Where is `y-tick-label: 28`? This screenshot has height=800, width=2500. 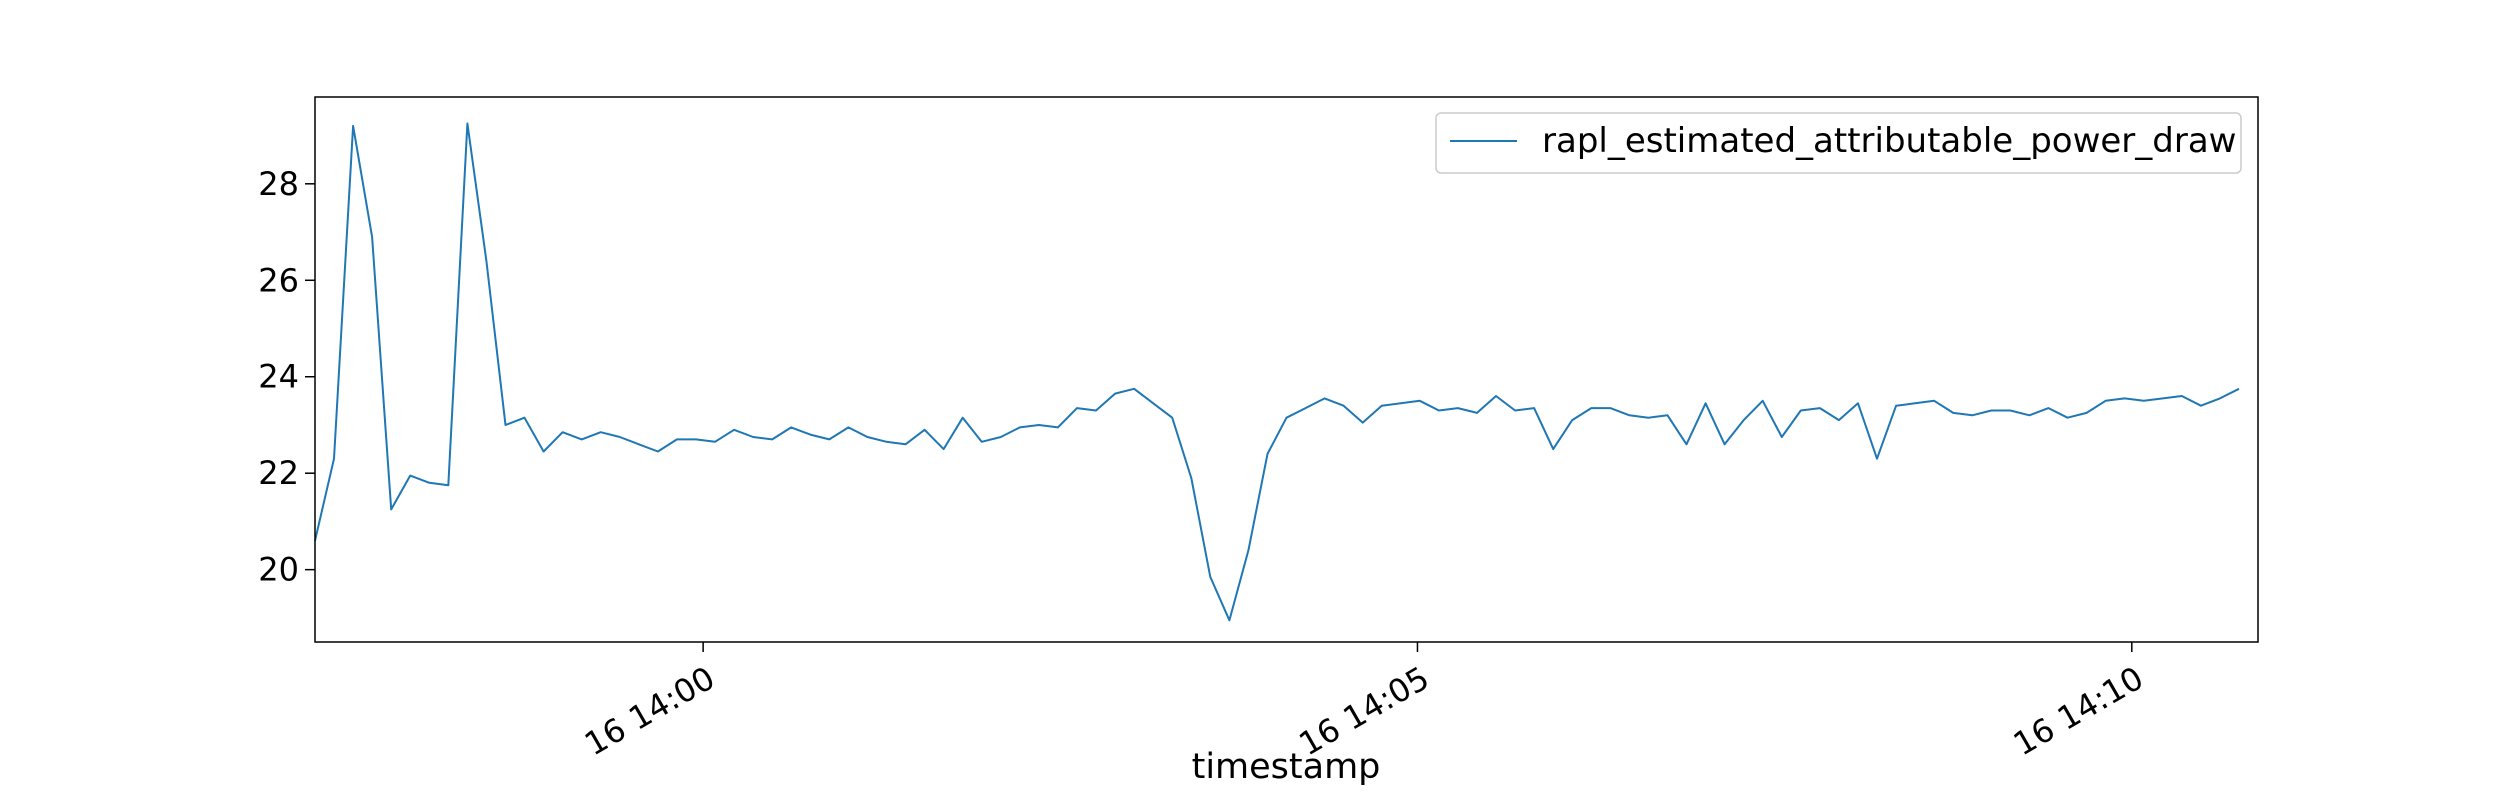 y-tick-label: 28 is located at coordinates (278, 184).